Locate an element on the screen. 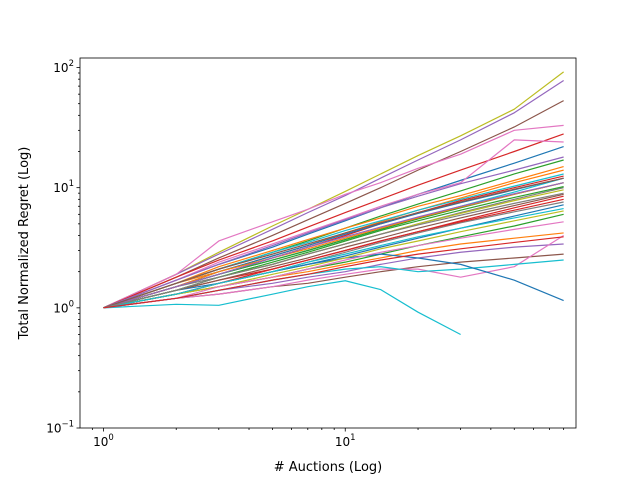 The height and width of the screenshot is (480, 640). x-axis-label: # Auctions (Log) is located at coordinates (328, 467).